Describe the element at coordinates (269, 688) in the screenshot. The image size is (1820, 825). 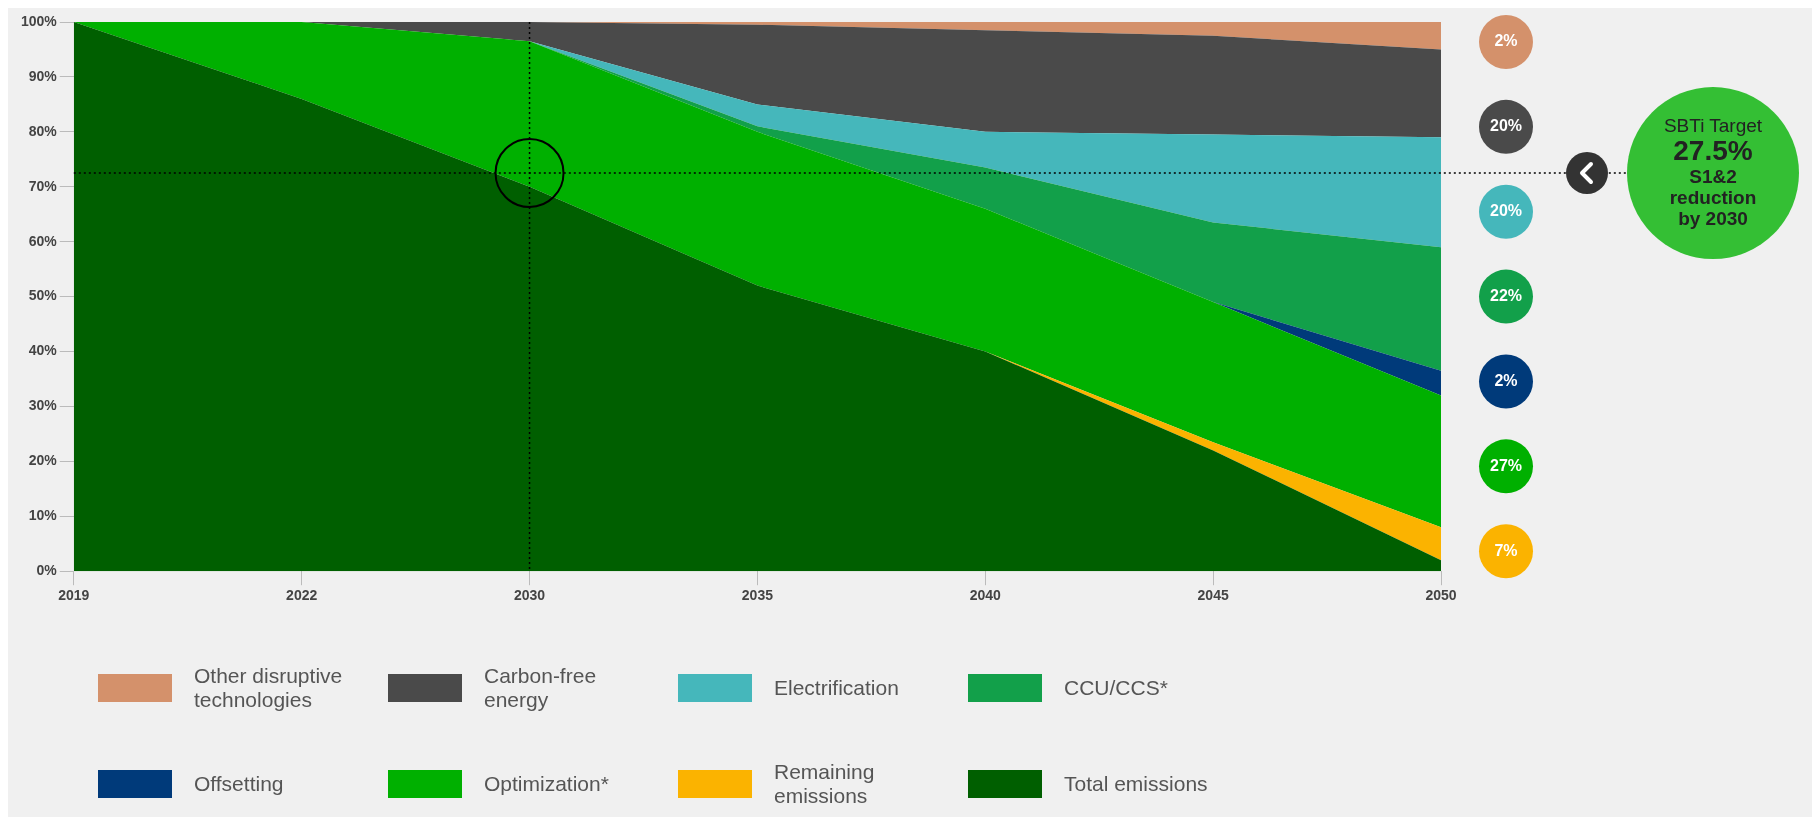
I see `legend-label: Other disruptive technologies` at that location.